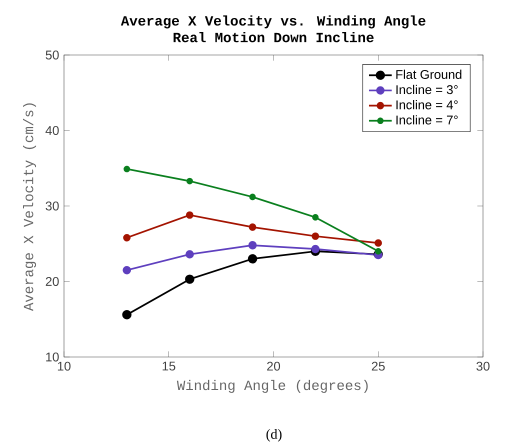  Describe the element at coordinates (429, 74) in the screenshot. I see `legend-label: Flat Ground` at that location.